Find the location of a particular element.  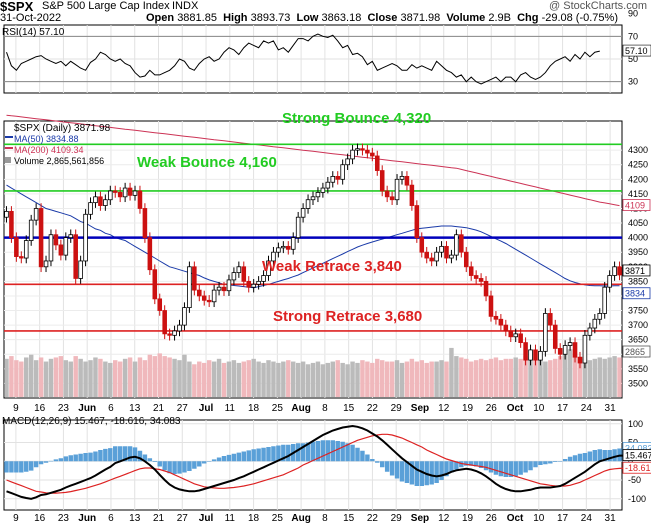

macd-x-tick-label: 27 is located at coordinates (183, 518).